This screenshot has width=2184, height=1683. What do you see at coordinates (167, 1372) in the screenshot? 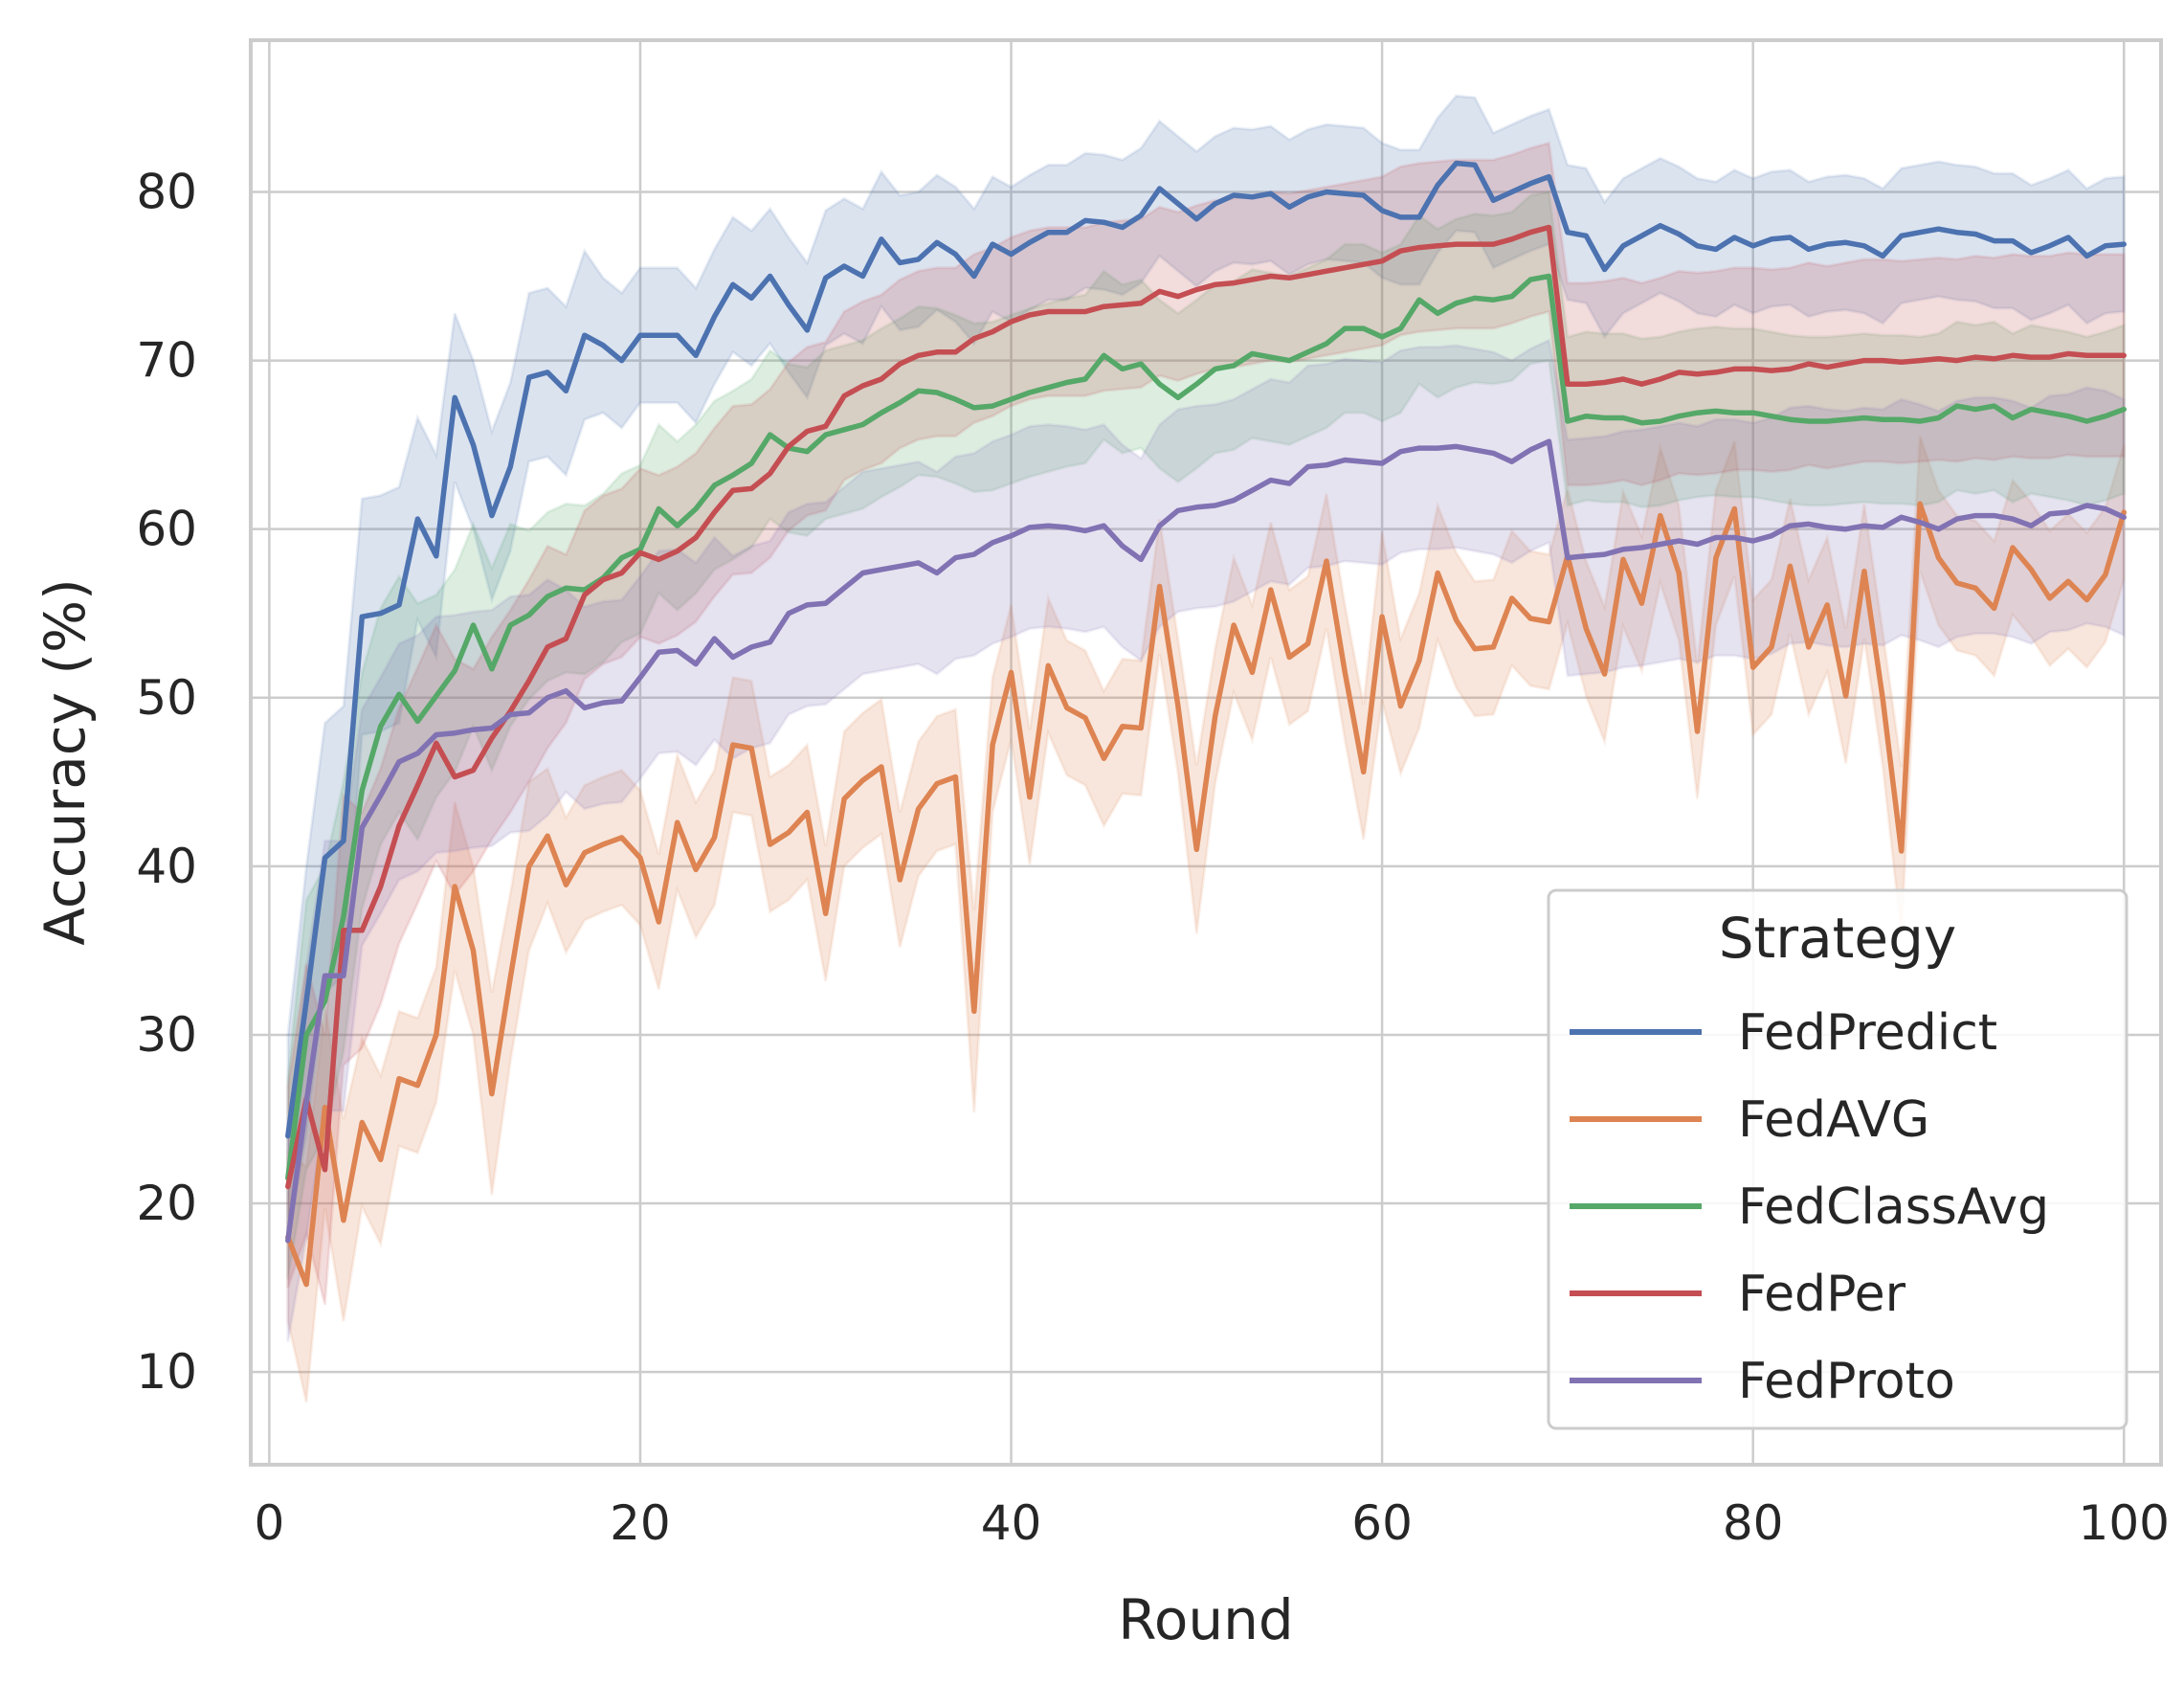
I see `y-tick-label: 10` at bounding box center [167, 1372].